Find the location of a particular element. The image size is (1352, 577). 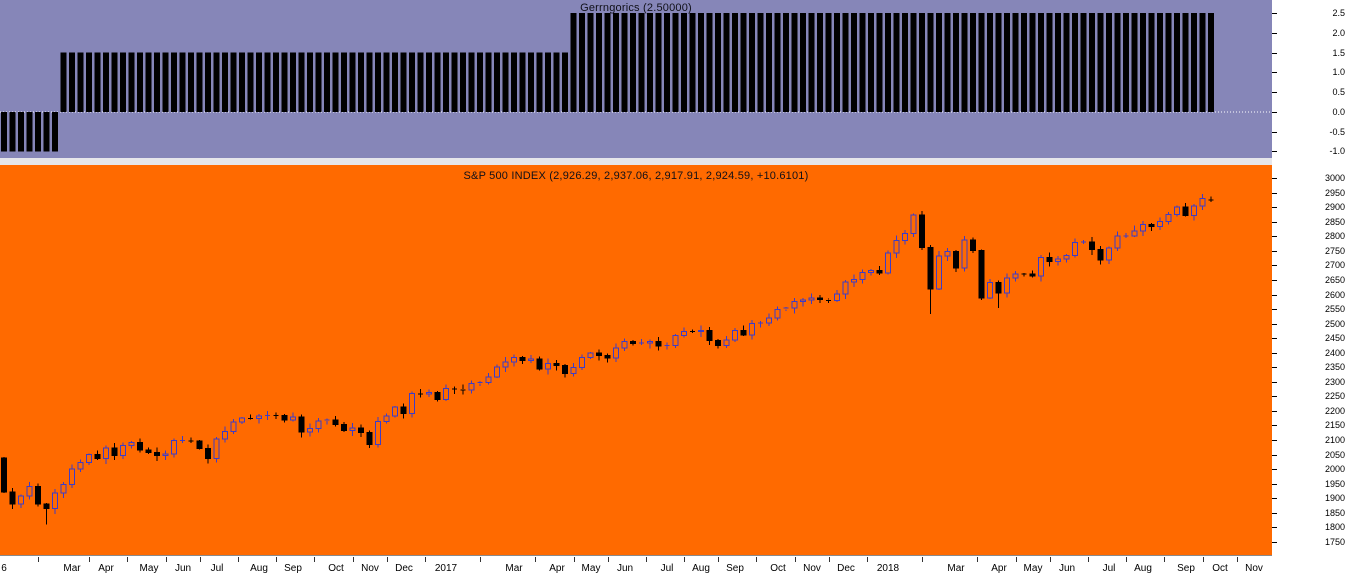

y-axis-label: 2000 is located at coordinates (1334, 469).